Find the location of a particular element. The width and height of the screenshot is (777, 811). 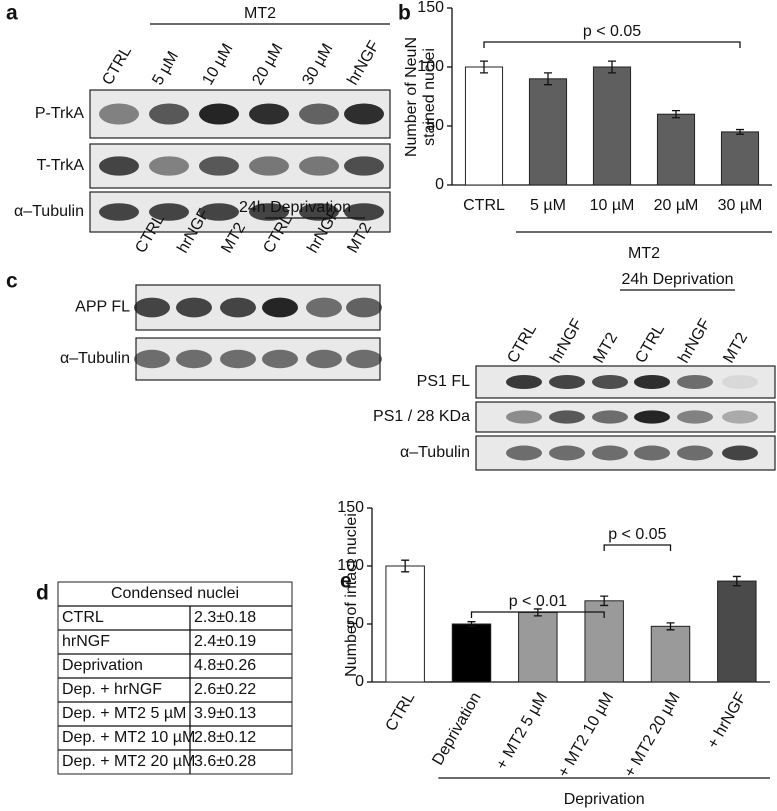

row-label: P-TrkA is located at coordinates (60, 113).